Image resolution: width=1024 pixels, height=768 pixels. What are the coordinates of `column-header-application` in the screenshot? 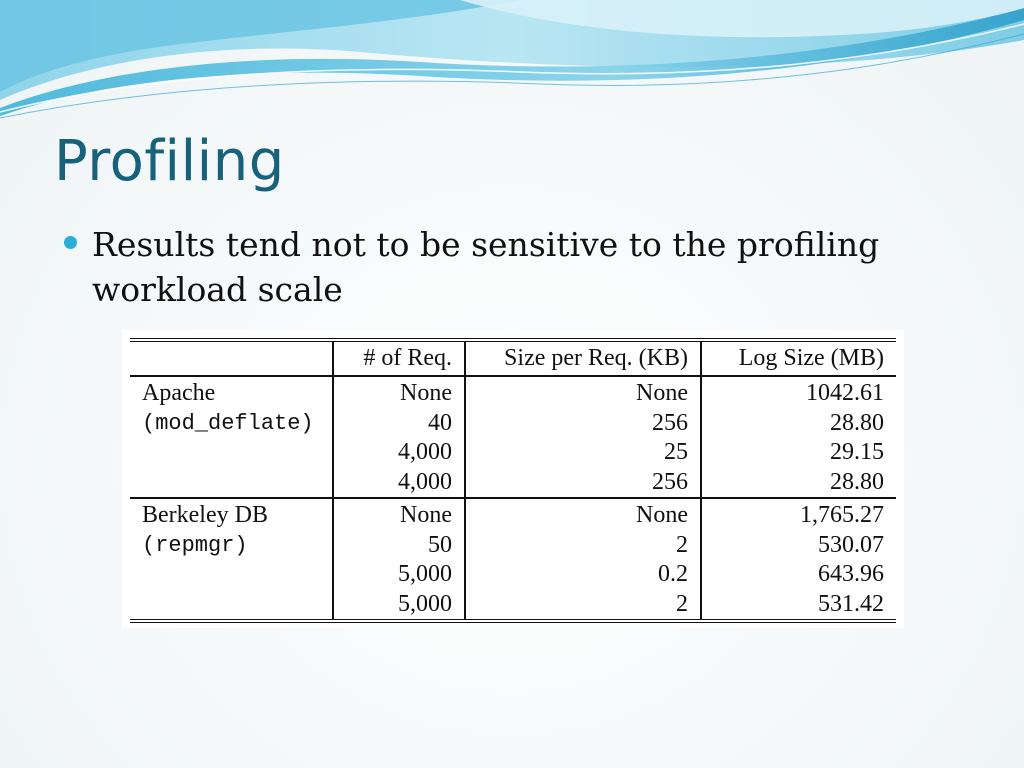 It's located at (231, 358).